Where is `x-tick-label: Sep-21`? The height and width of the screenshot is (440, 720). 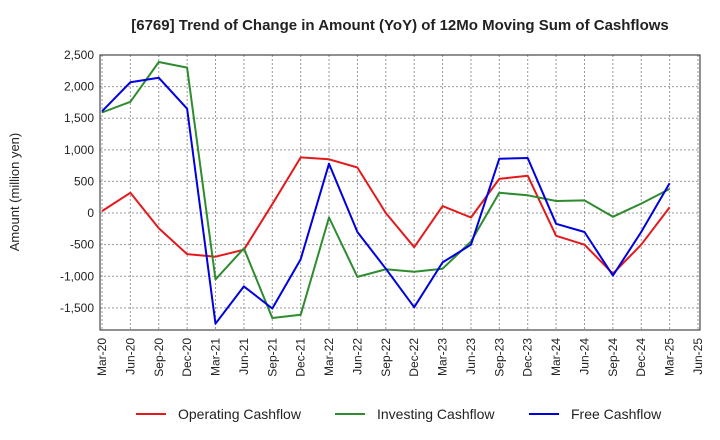 x-tick-label: Sep-21 is located at coordinates (272, 357).